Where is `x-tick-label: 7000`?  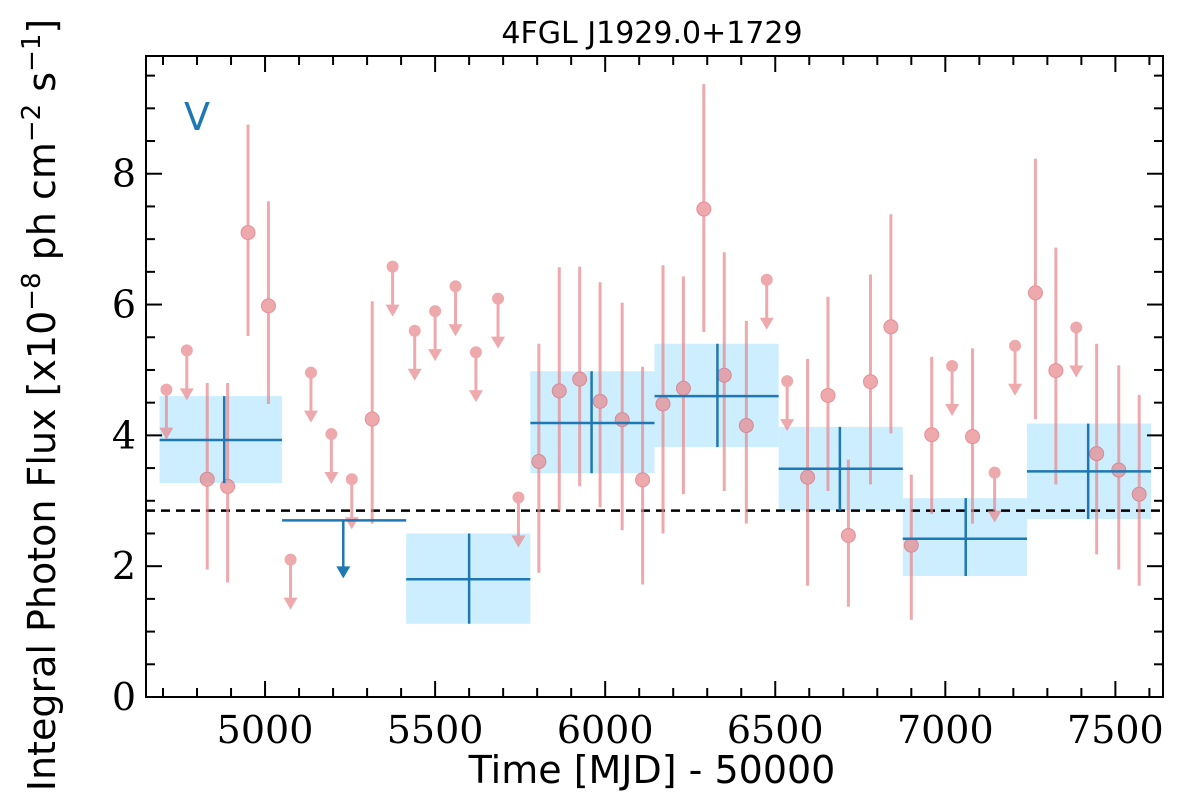
x-tick-label: 7000 is located at coordinates (945, 730).